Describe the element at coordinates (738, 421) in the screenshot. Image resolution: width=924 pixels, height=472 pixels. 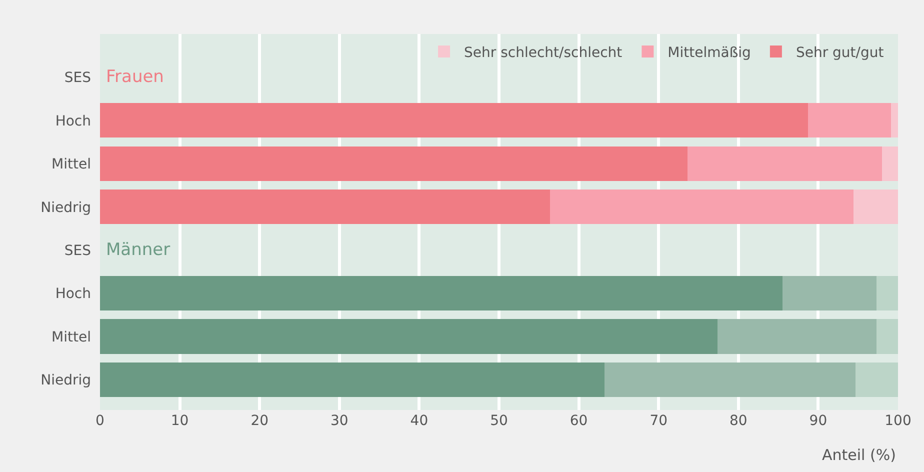
I see `x-tick-label: 80` at that location.